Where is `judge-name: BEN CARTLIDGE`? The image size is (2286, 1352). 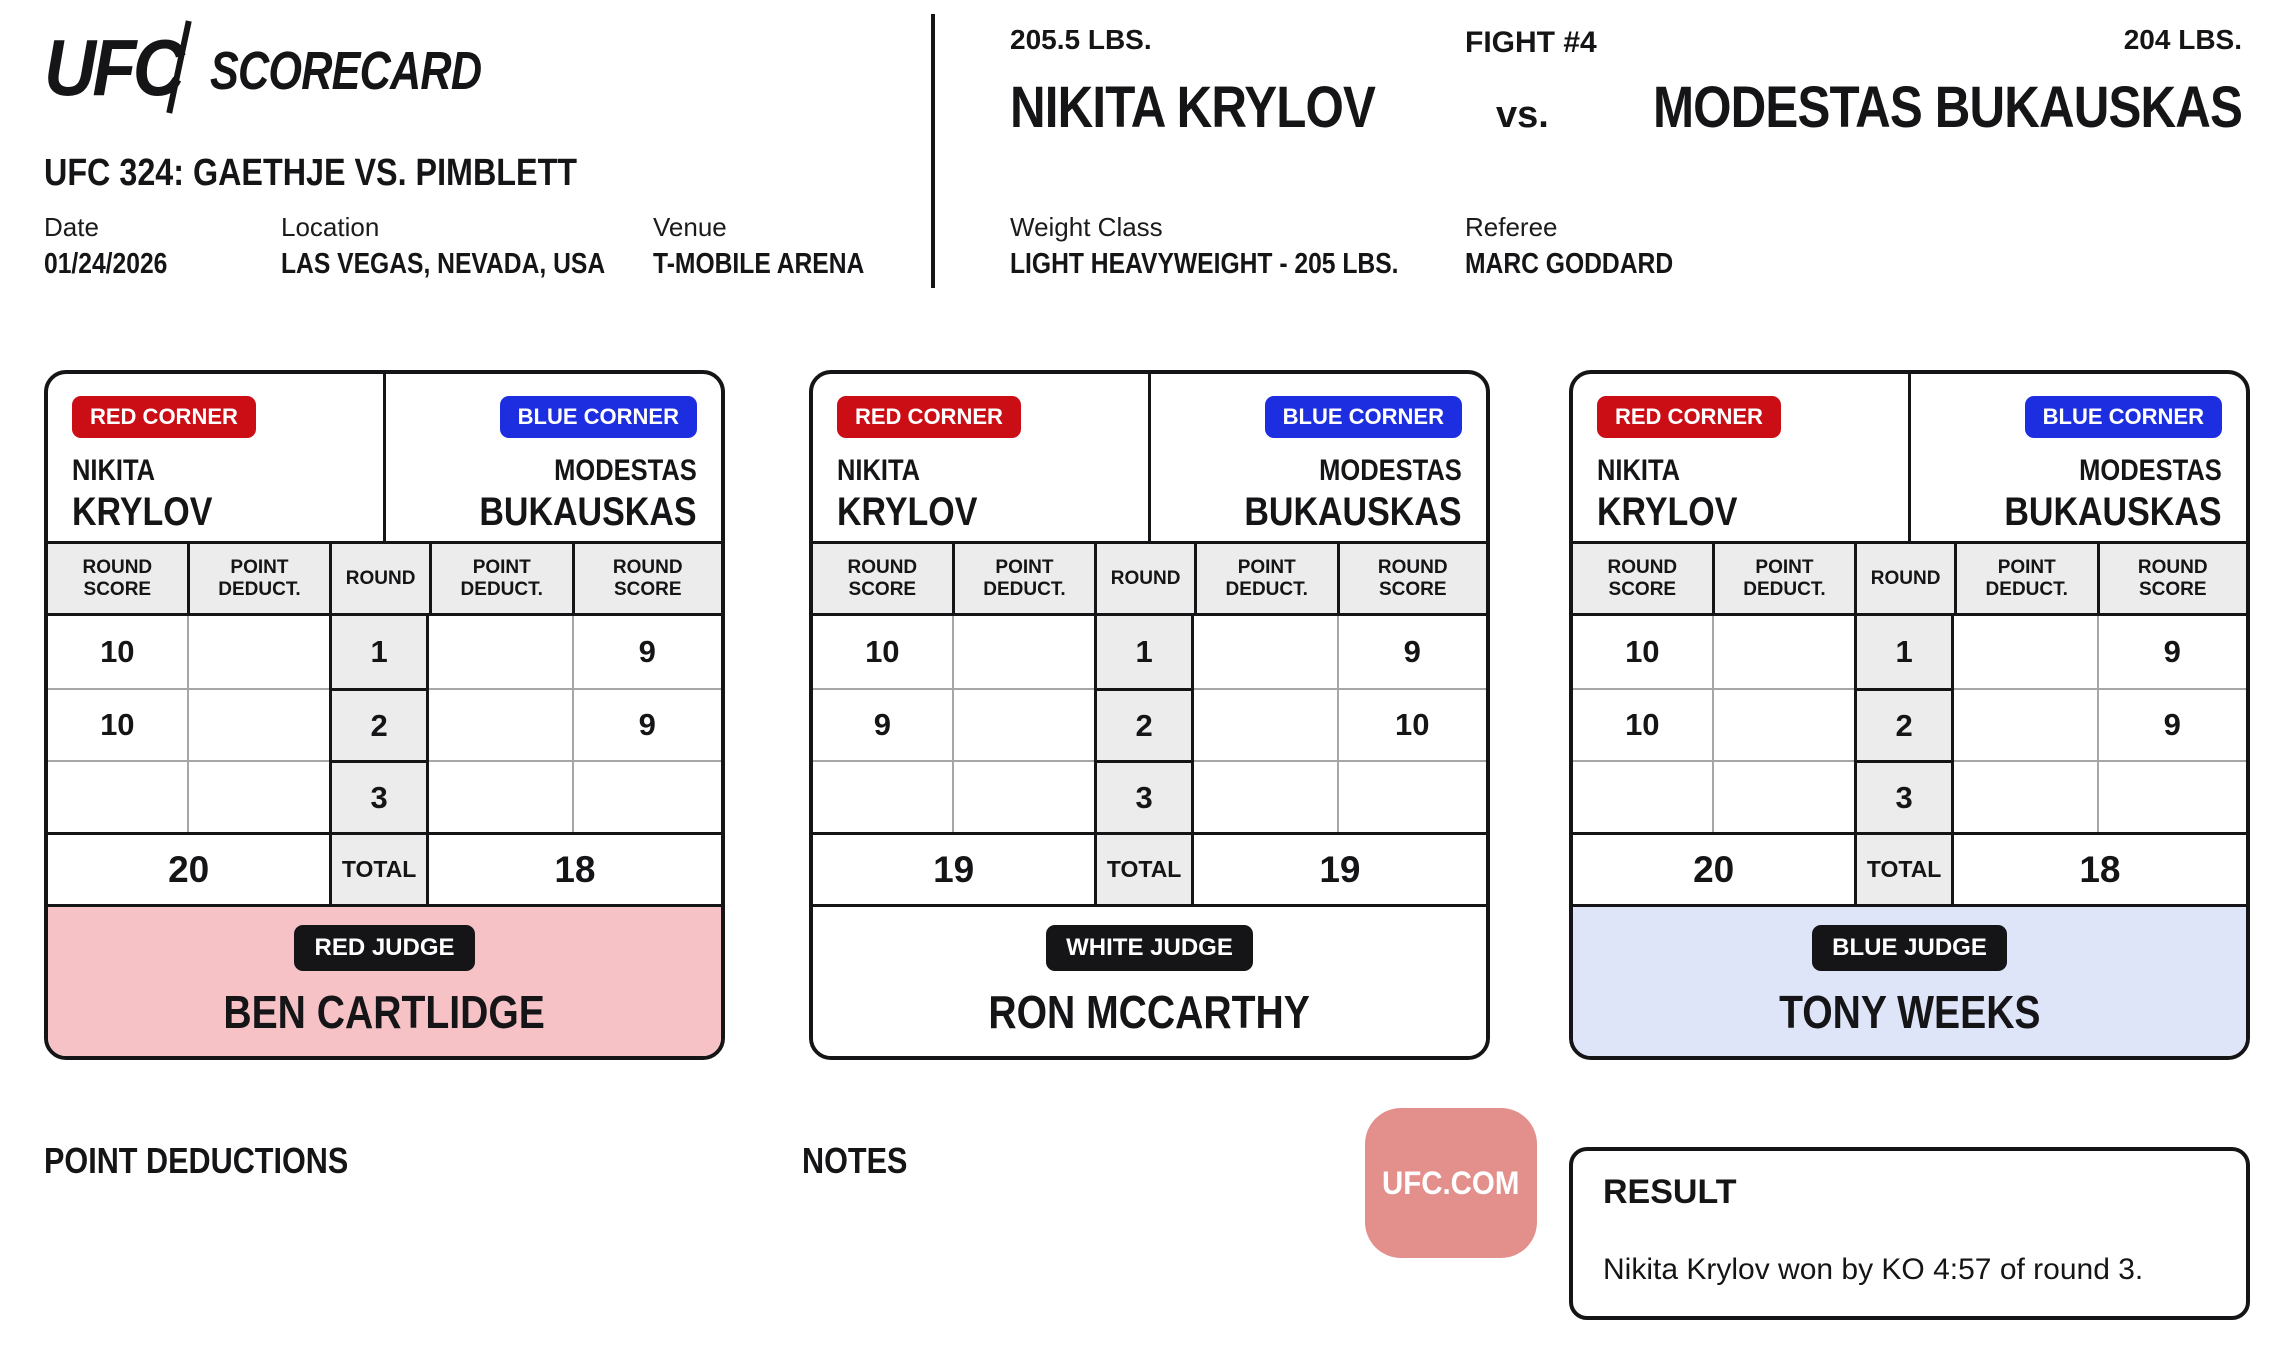
judge-name: BEN CARTLIDGE is located at coordinates (384, 1011).